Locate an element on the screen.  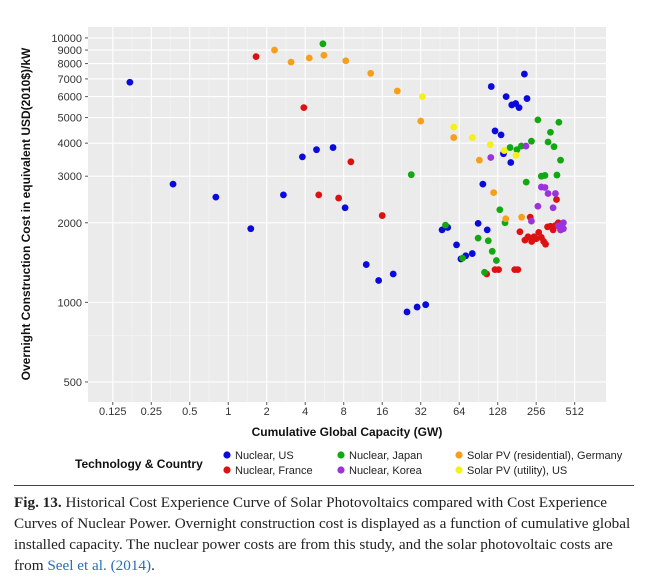
x-axis-title: Cumulative Global Capacity (GW) is located at coordinates (347, 432).